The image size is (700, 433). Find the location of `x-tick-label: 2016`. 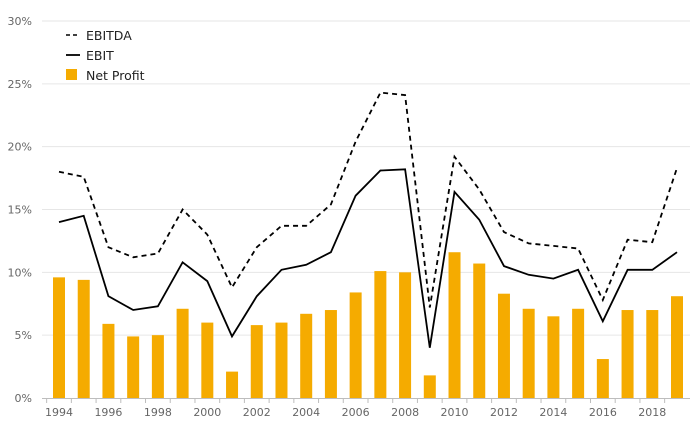

x-tick-label: 2016 is located at coordinates (603, 412).